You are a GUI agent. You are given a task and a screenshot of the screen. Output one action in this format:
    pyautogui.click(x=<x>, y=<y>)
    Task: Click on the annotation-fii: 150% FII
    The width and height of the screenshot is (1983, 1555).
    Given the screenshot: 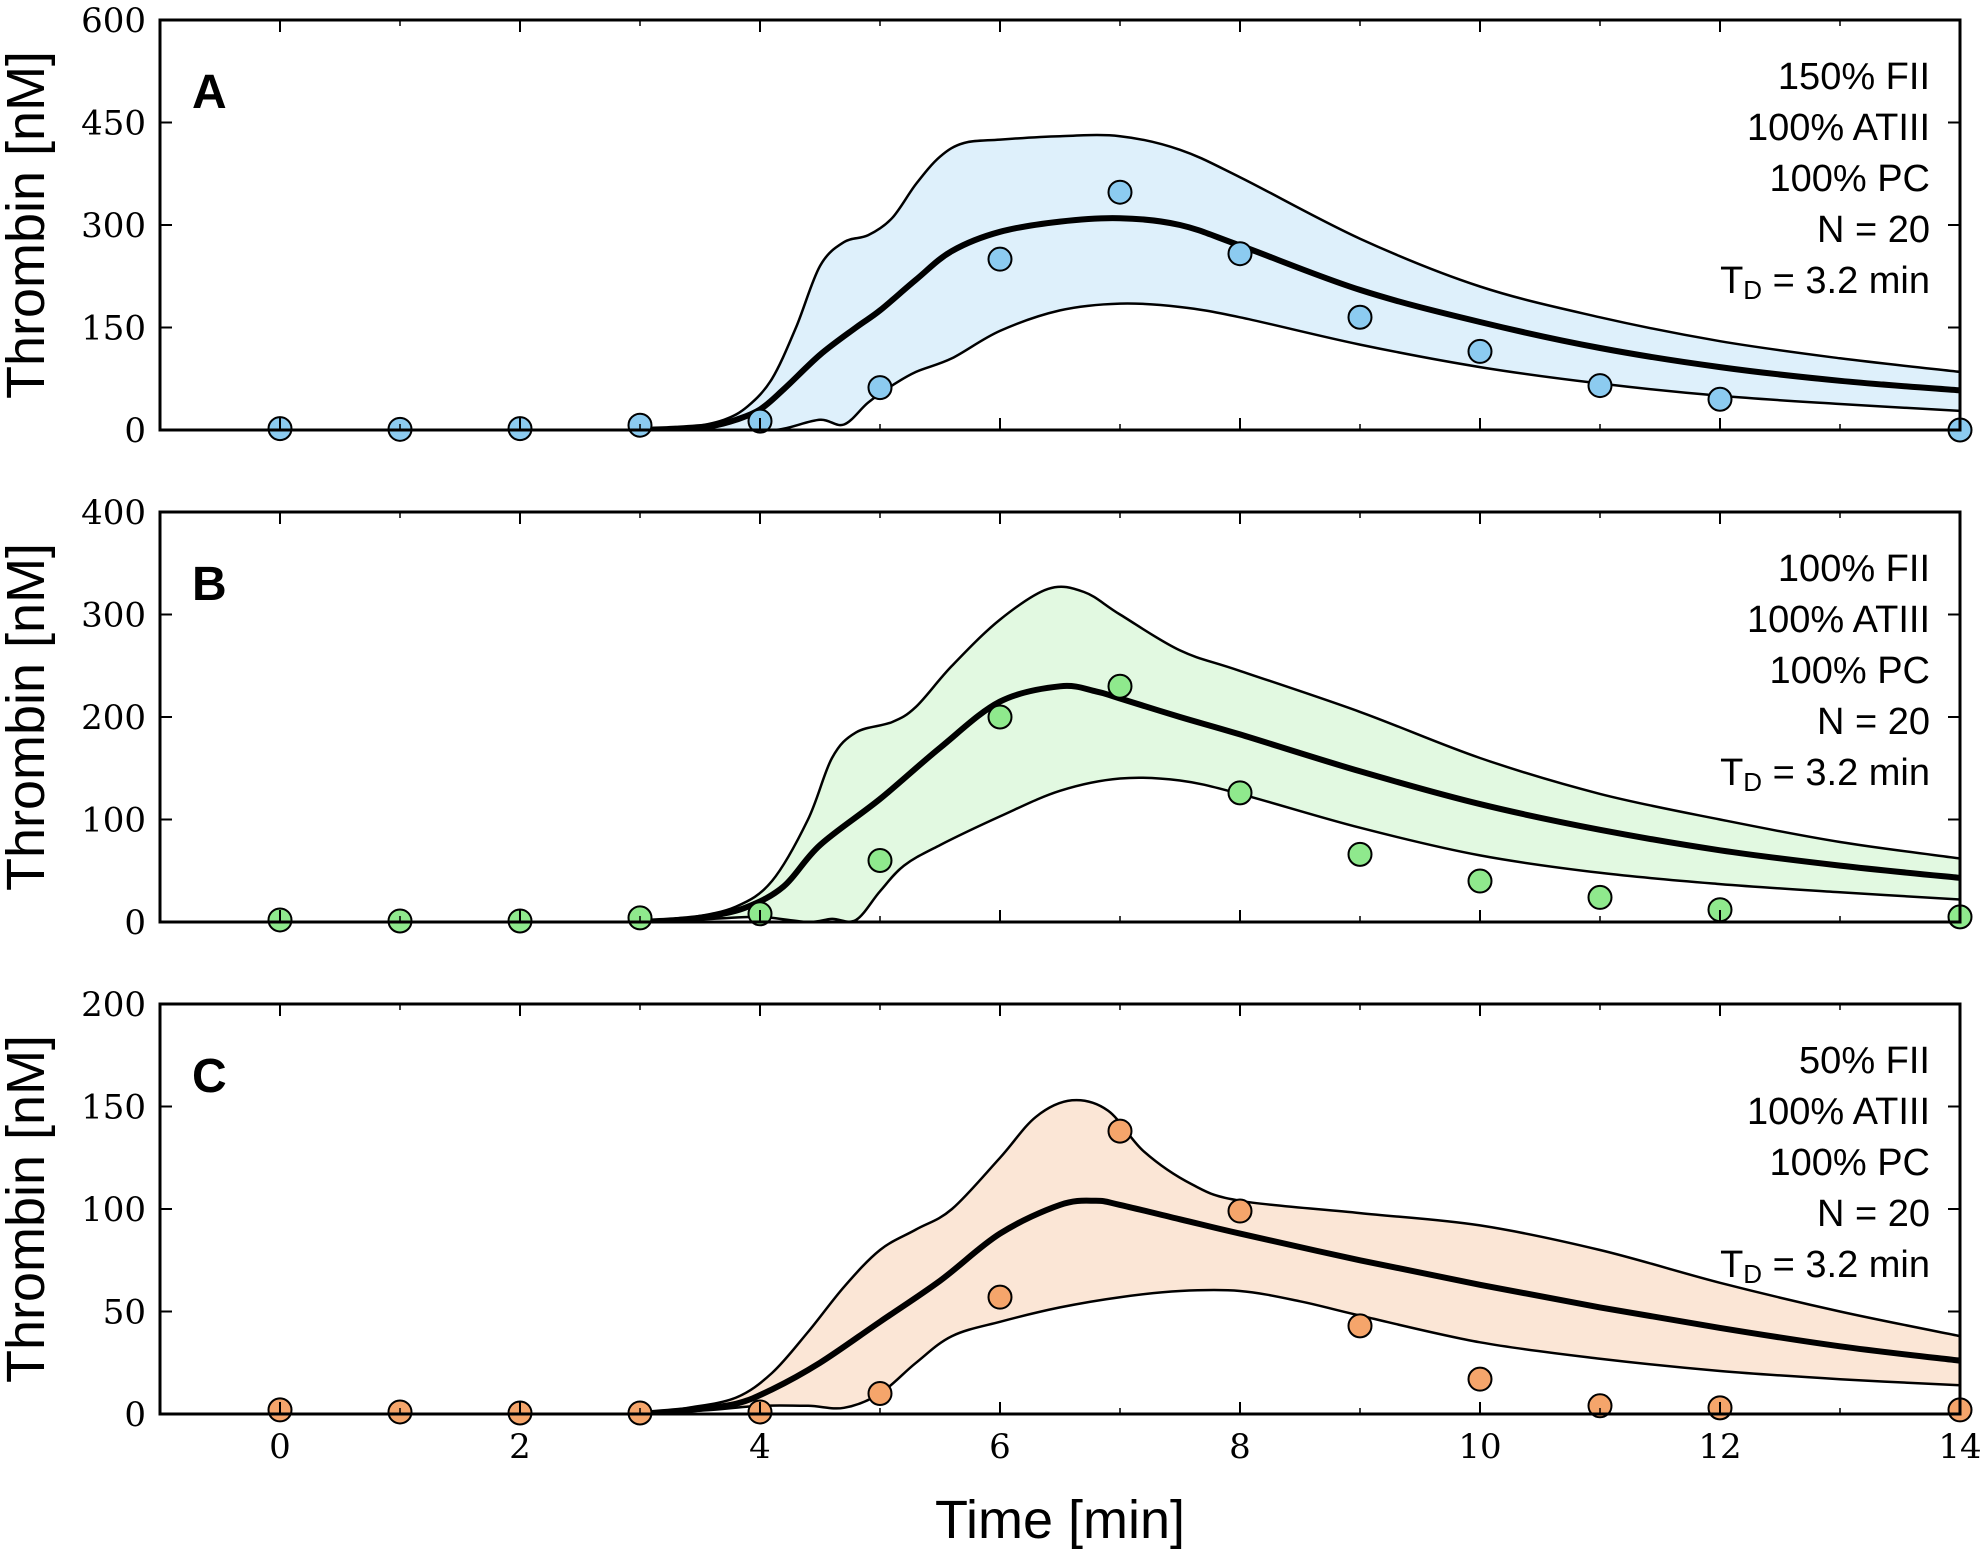 What is the action you would take?
    pyautogui.click(x=1854, y=77)
    